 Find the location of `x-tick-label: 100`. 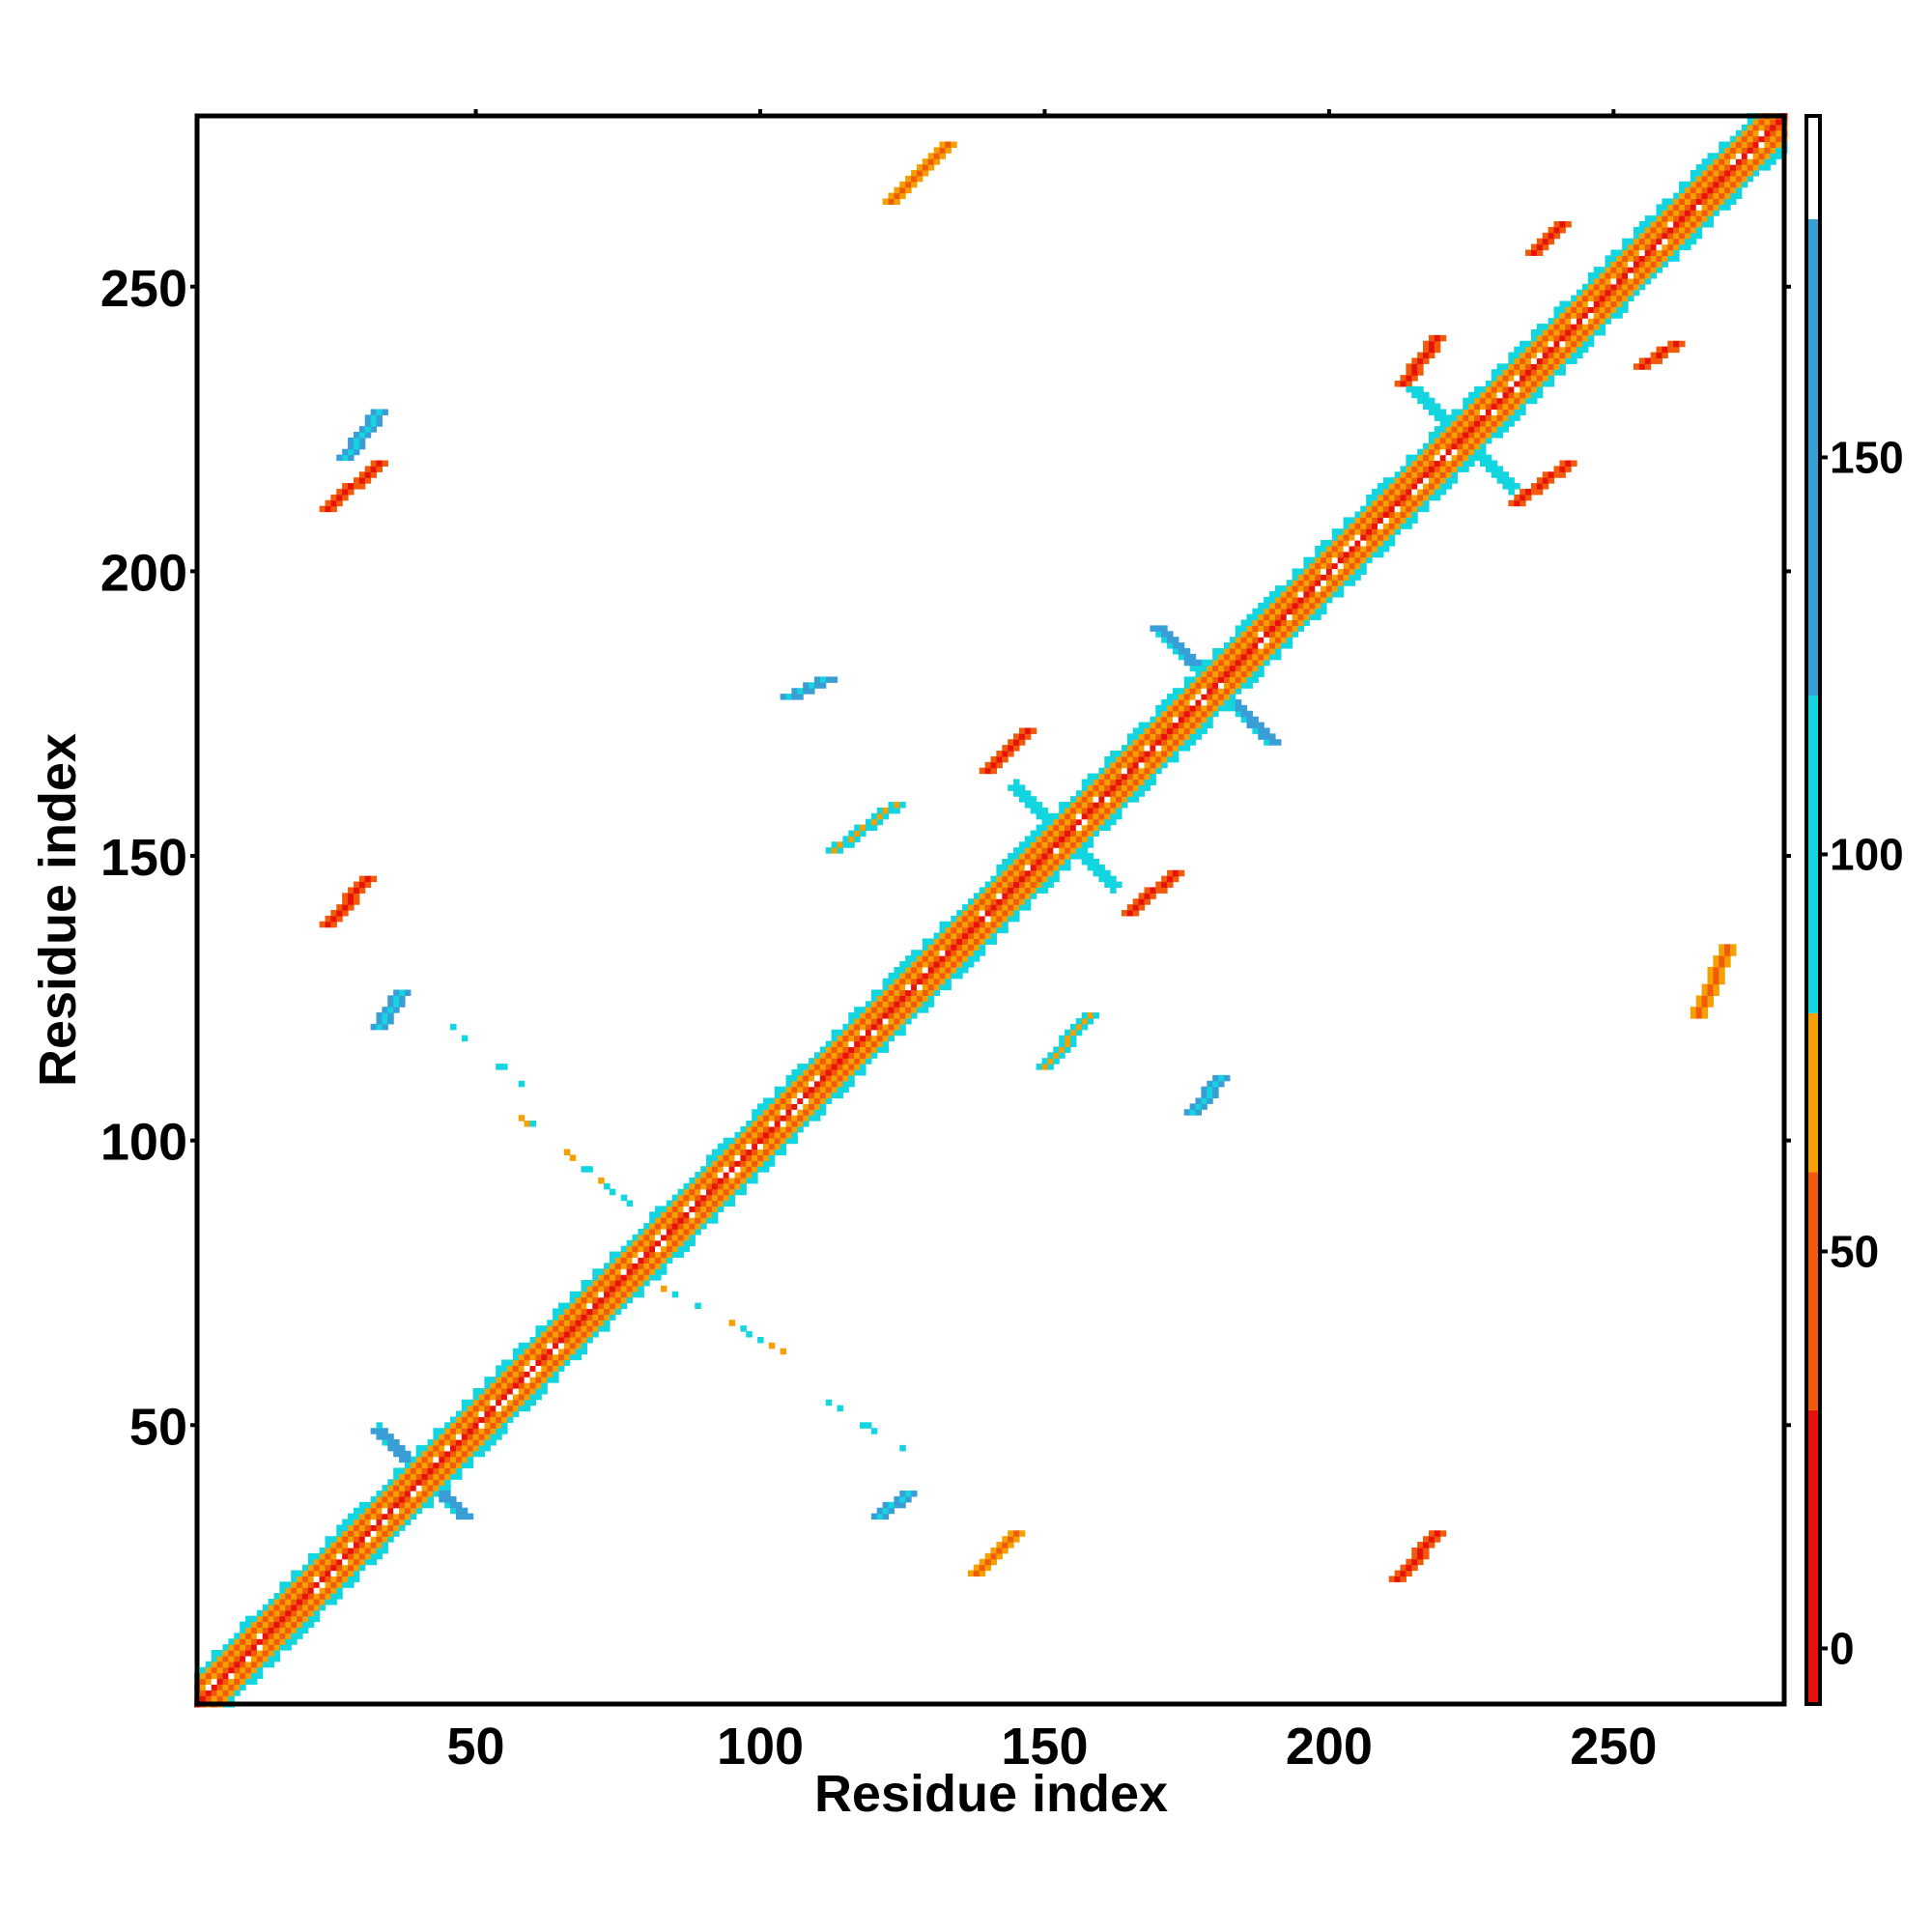

x-tick-label: 100 is located at coordinates (760, 1747).